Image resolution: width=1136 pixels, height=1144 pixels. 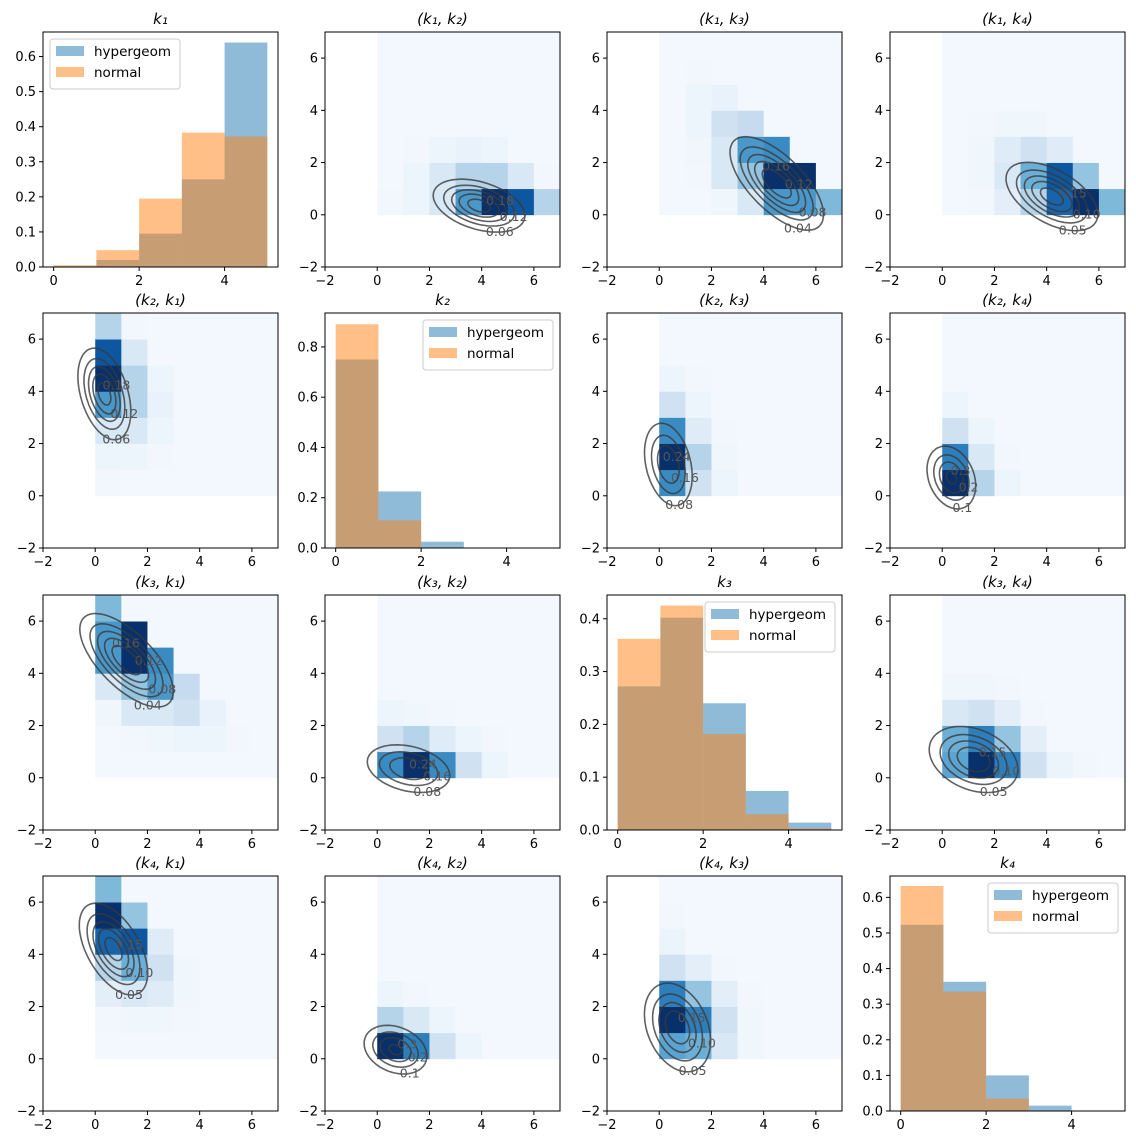 I want to click on panel-2-3: (k₂, k₃) 0.08 0.16 0.24 −2−2 0 0 2 2 4 4 6 6, so click(x=712, y=430).